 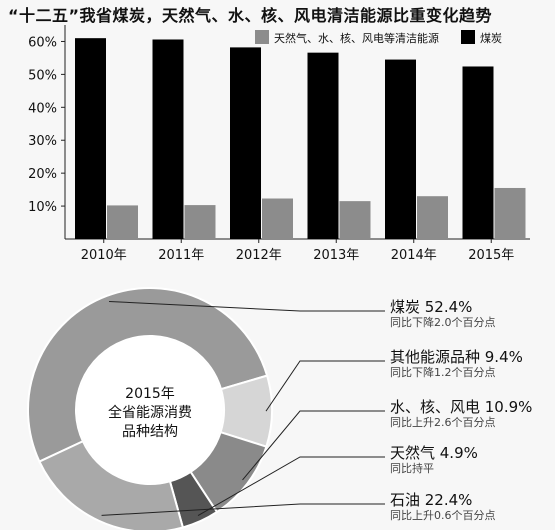 I want to click on x-tick-label: 2010年, so click(x=104, y=255).